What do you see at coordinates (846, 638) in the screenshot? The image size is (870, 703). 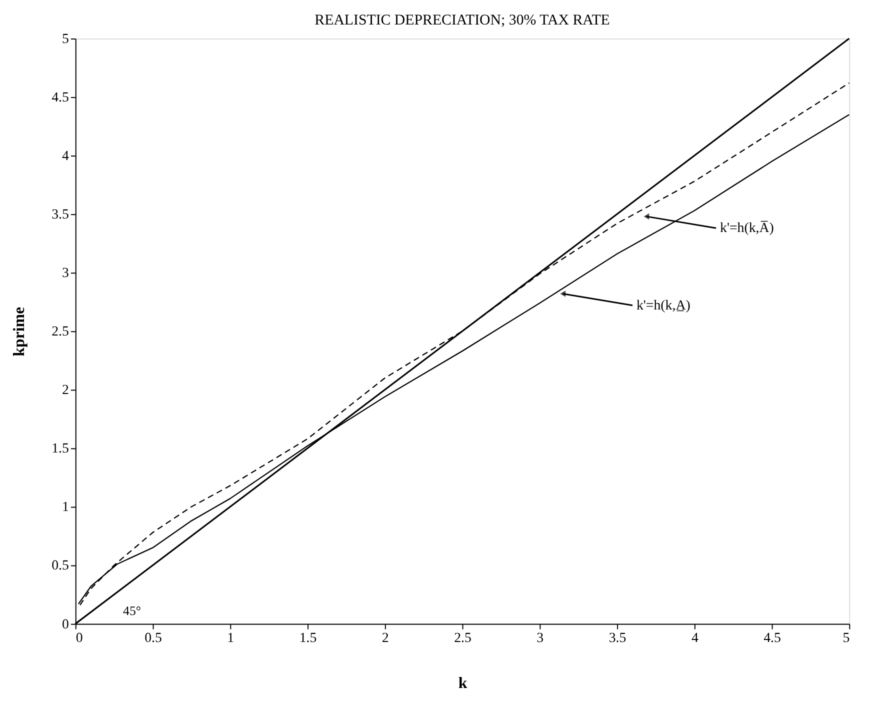 I see `x-tick-label: 5` at bounding box center [846, 638].